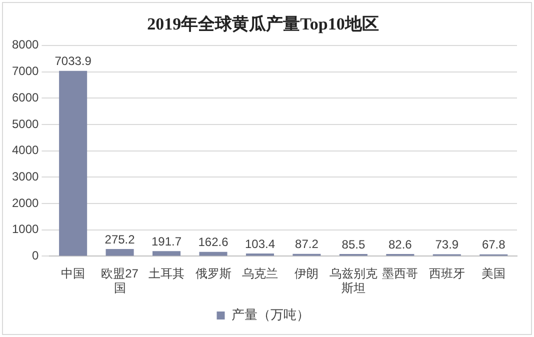 The height and width of the screenshot is (337, 534). What do you see at coordinates (354, 244) in the screenshot?
I see `data-label: 85.5` at bounding box center [354, 244].